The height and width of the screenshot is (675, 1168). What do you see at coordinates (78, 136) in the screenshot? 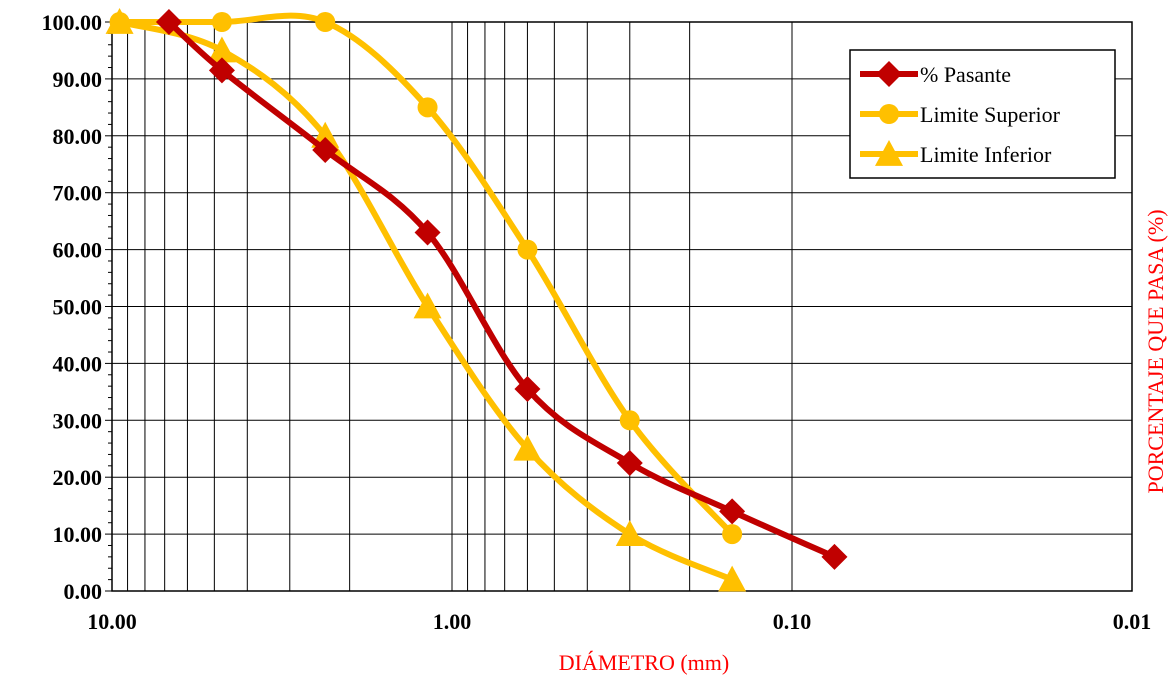
I see `y-tick-label: 80.00` at bounding box center [78, 136].